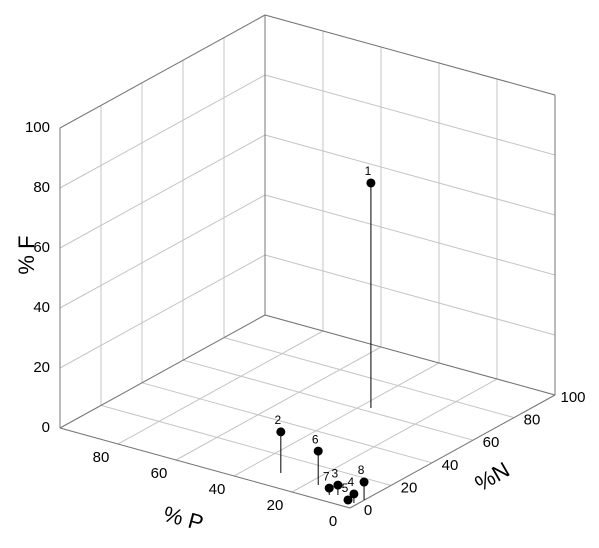 The height and width of the screenshot is (548, 599). Describe the element at coordinates (368, 171) in the screenshot. I see `point-label: 1` at that location.